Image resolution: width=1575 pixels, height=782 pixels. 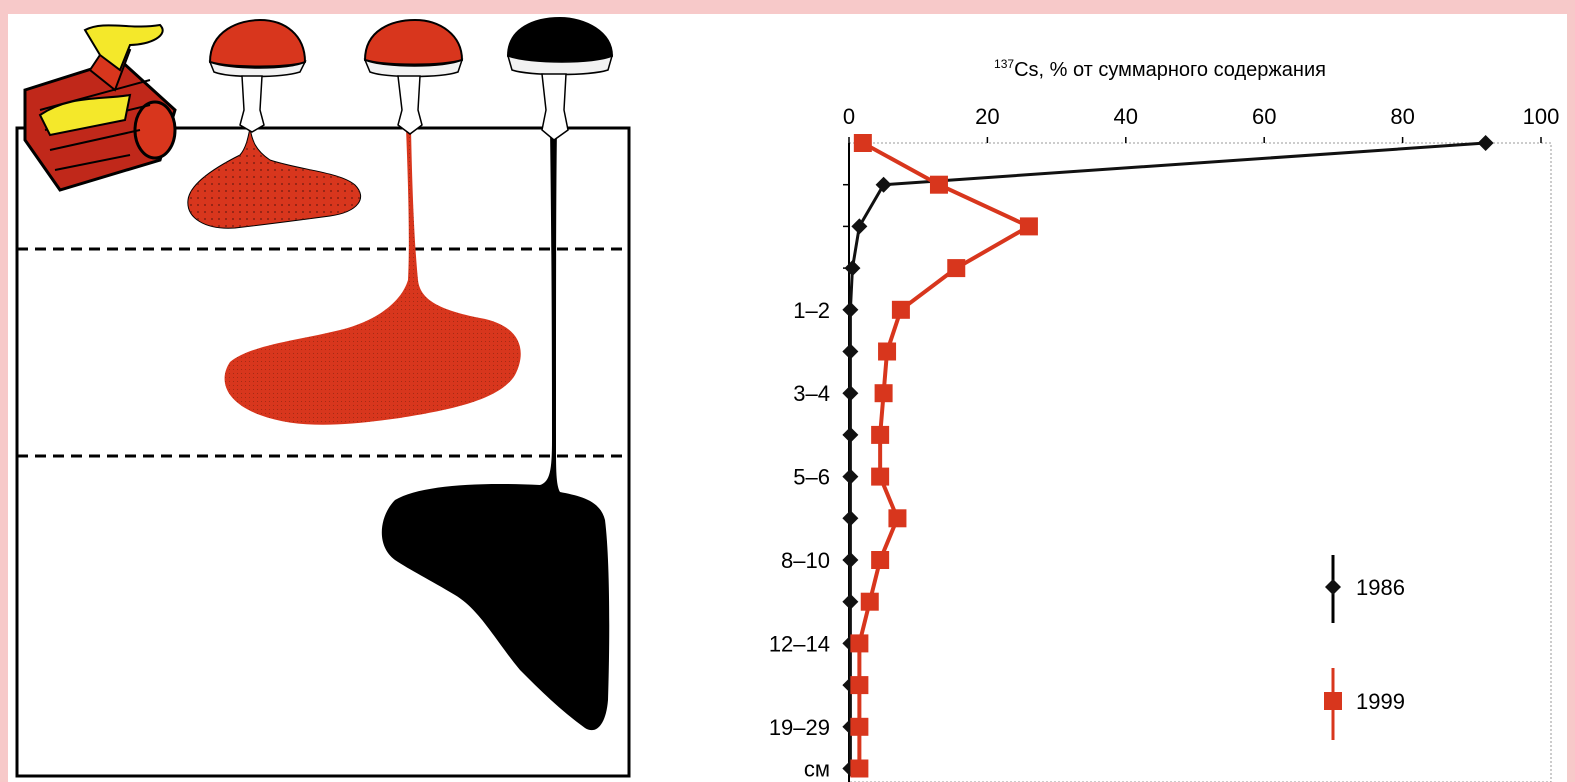 I want to click on title-superscript: 137, so click(x=1004, y=64).